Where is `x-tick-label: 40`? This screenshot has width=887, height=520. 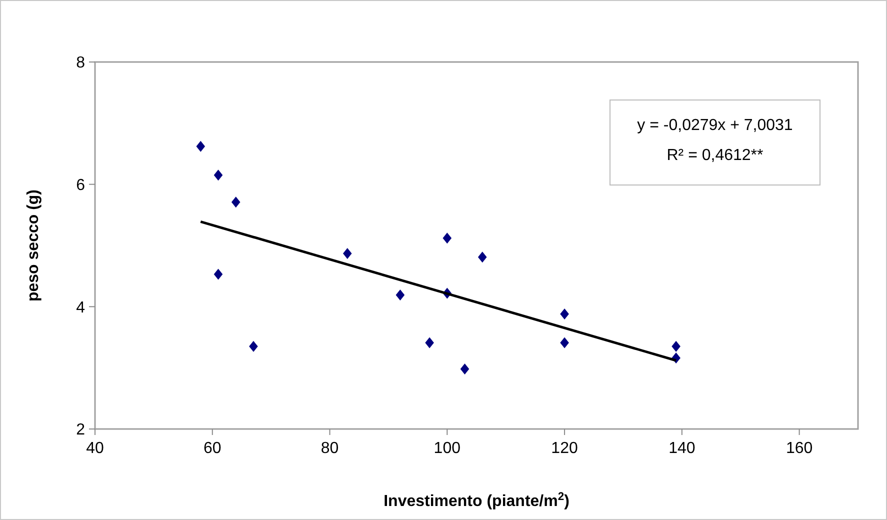
x-tick-label: 40 is located at coordinates (95, 448).